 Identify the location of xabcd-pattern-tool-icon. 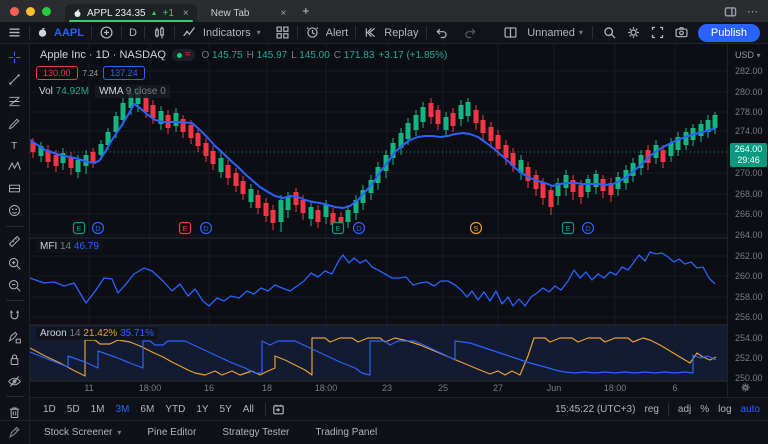
(15, 167).